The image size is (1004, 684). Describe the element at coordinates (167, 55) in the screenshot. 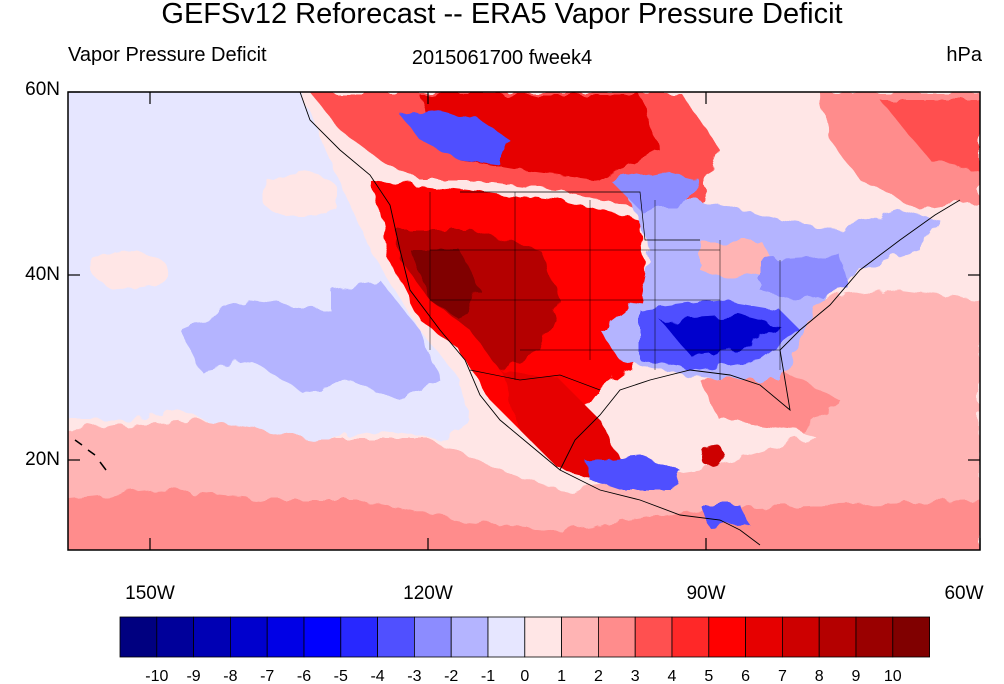

I see `variable-label: Vapor Pressure Deficit` at that location.